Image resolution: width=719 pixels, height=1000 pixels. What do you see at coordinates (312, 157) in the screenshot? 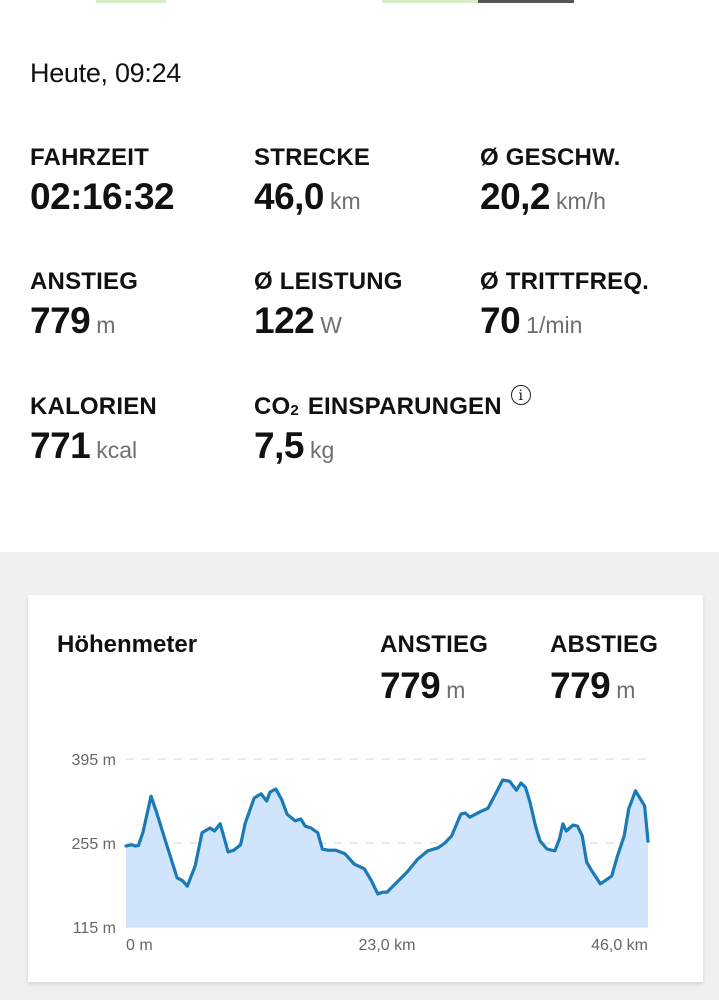
I see `stat-label: STRECKE` at bounding box center [312, 157].